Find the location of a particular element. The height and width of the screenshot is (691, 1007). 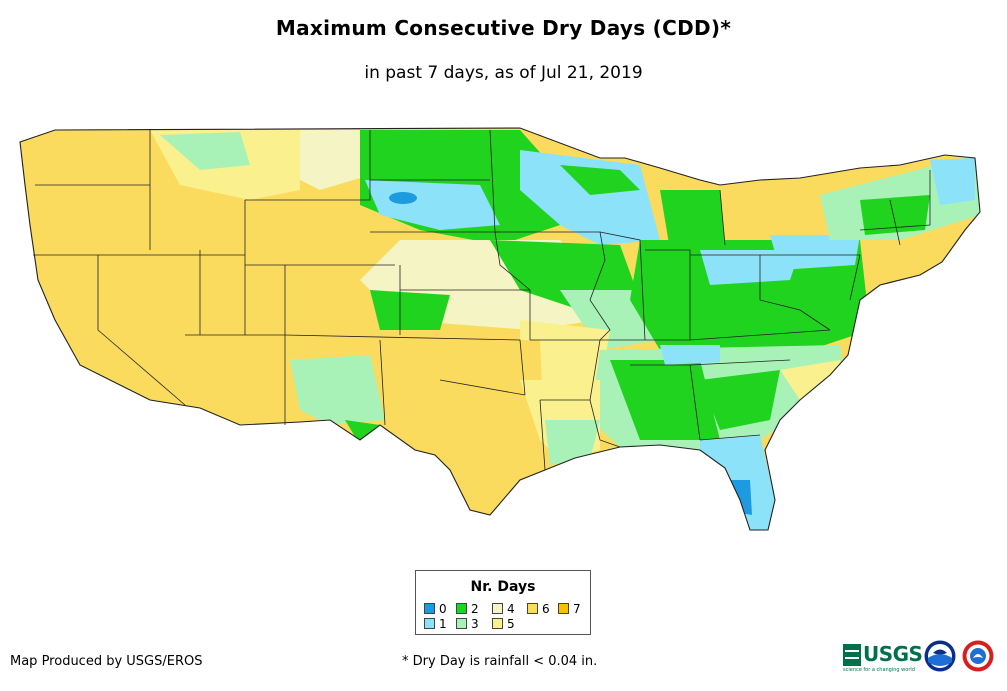

noaa-logo-icon is located at coordinates (940, 656).